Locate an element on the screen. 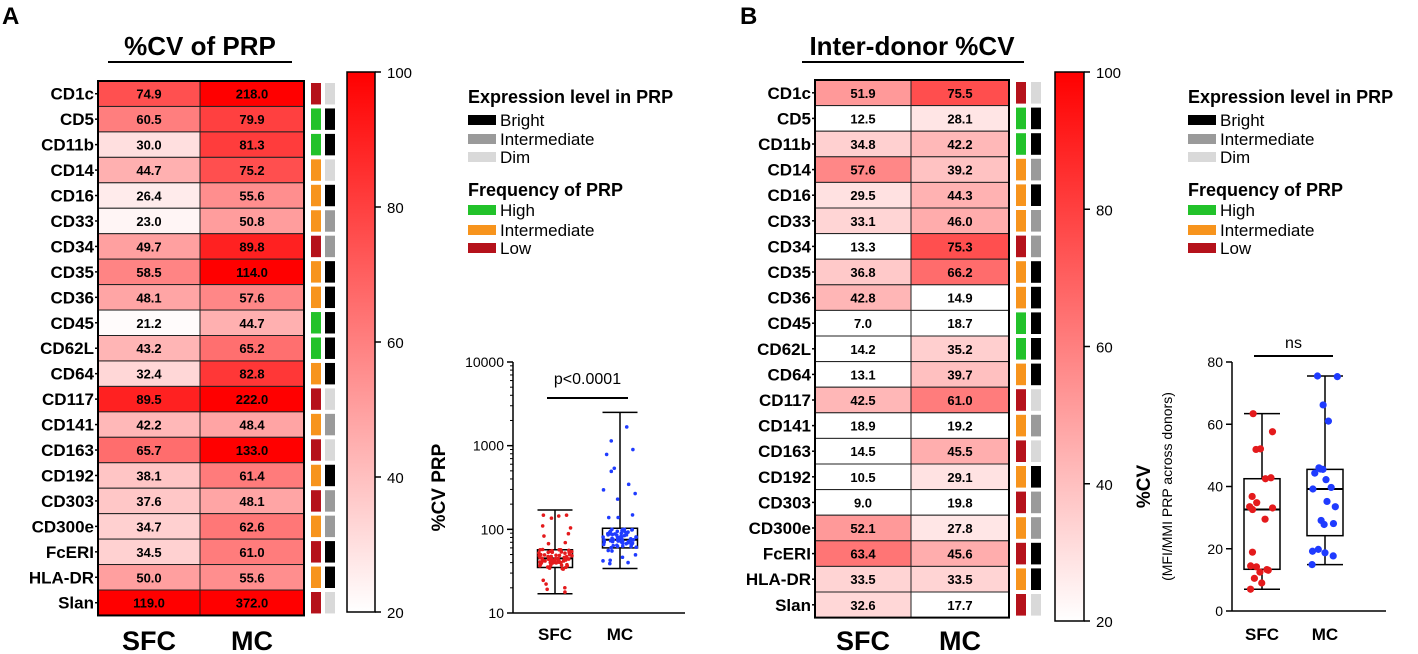 Image resolution: width=1418 pixels, height=654 pixels. marker-label: CD34 is located at coordinates (790, 246).